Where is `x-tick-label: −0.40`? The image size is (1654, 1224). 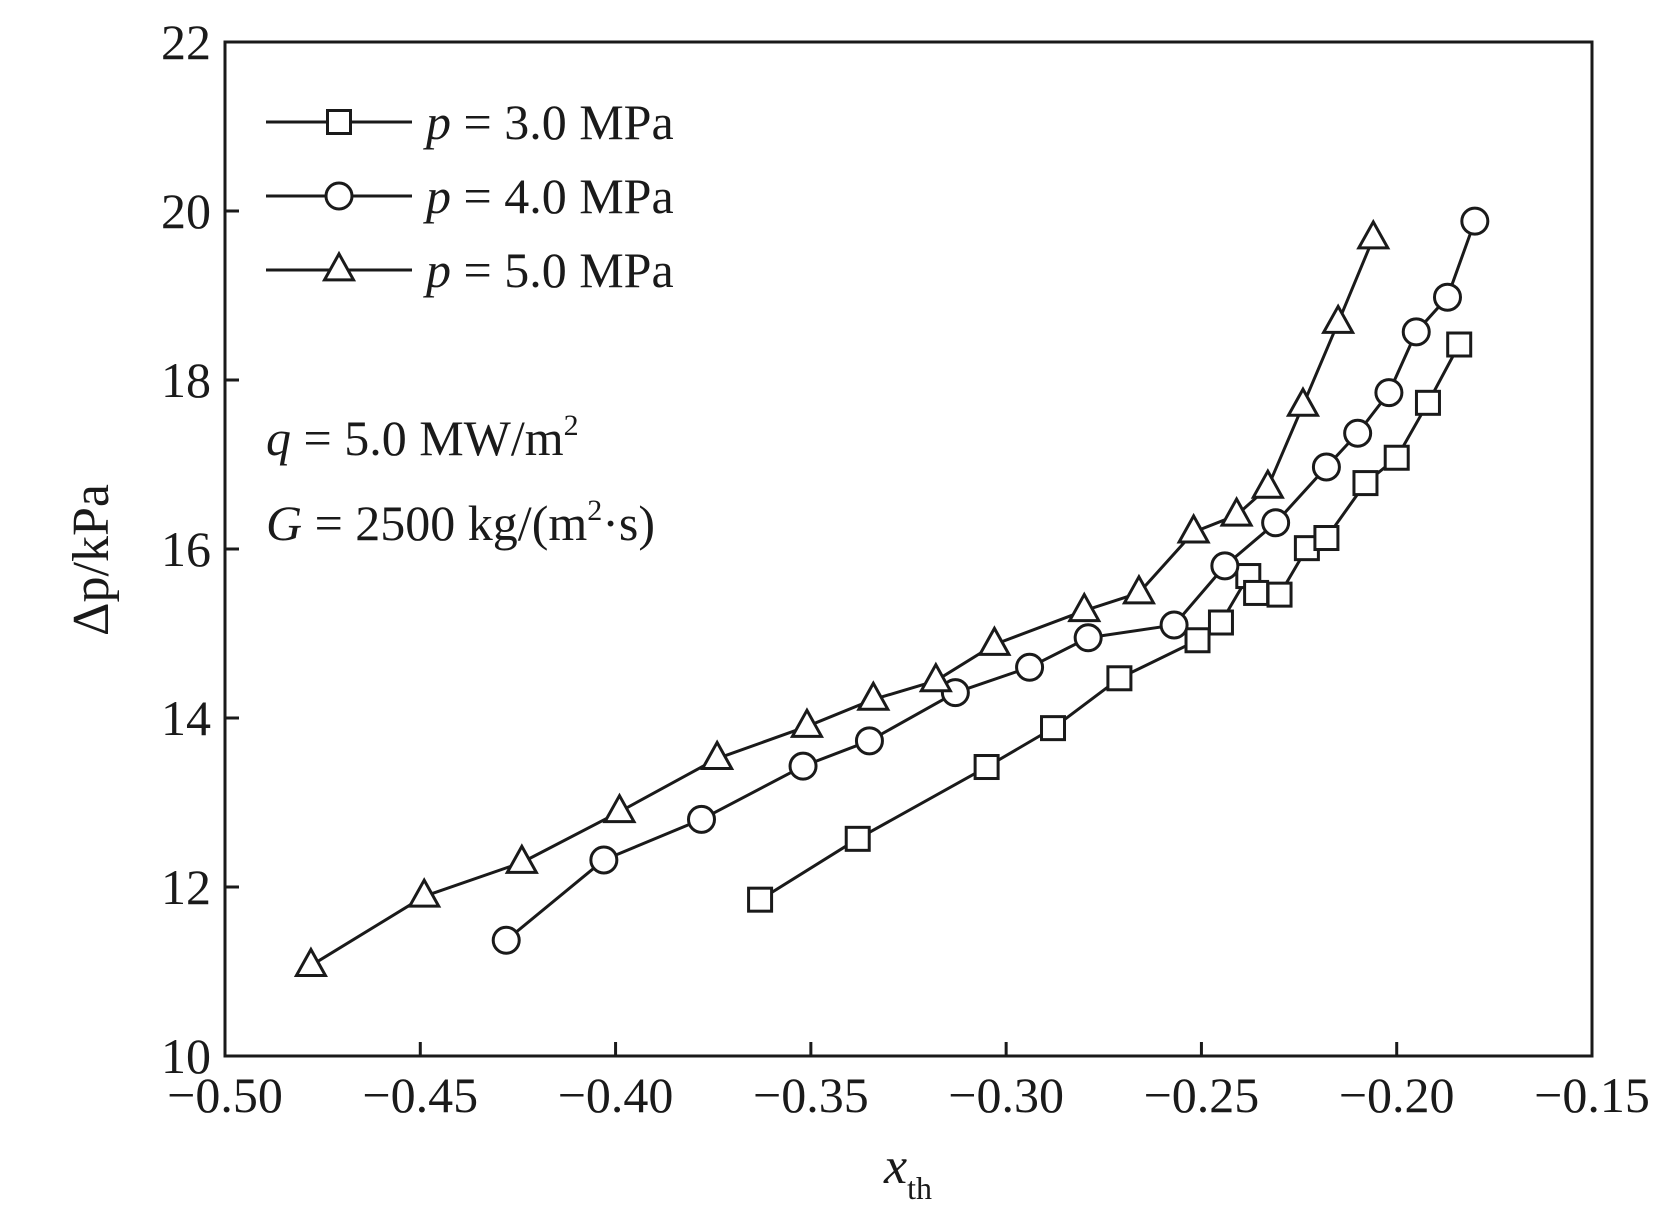 x-tick-label: −0.40 is located at coordinates (616, 1095).